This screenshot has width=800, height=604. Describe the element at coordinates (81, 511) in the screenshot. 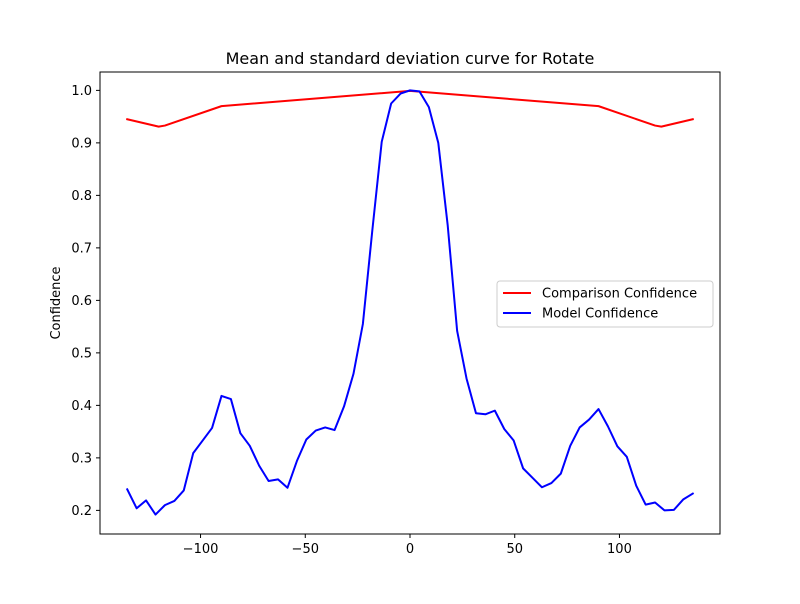

I see `y-tick-label: 0.2` at that location.